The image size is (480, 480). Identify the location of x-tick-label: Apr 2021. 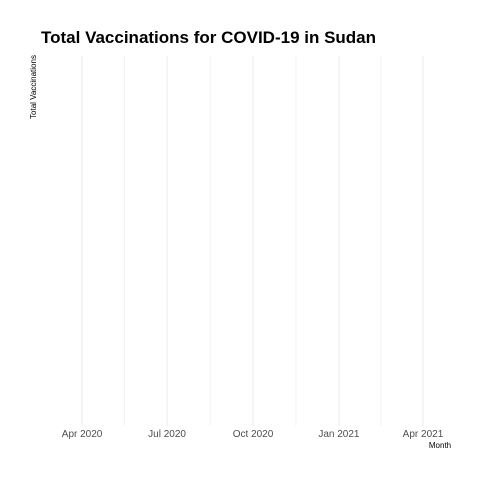
(423, 434).